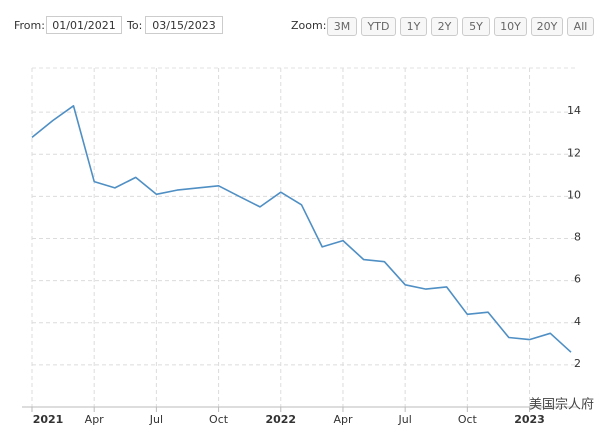 The height and width of the screenshot is (429, 600). Describe the element at coordinates (577, 321) in the screenshot. I see `y-tick-label: 4` at that location.